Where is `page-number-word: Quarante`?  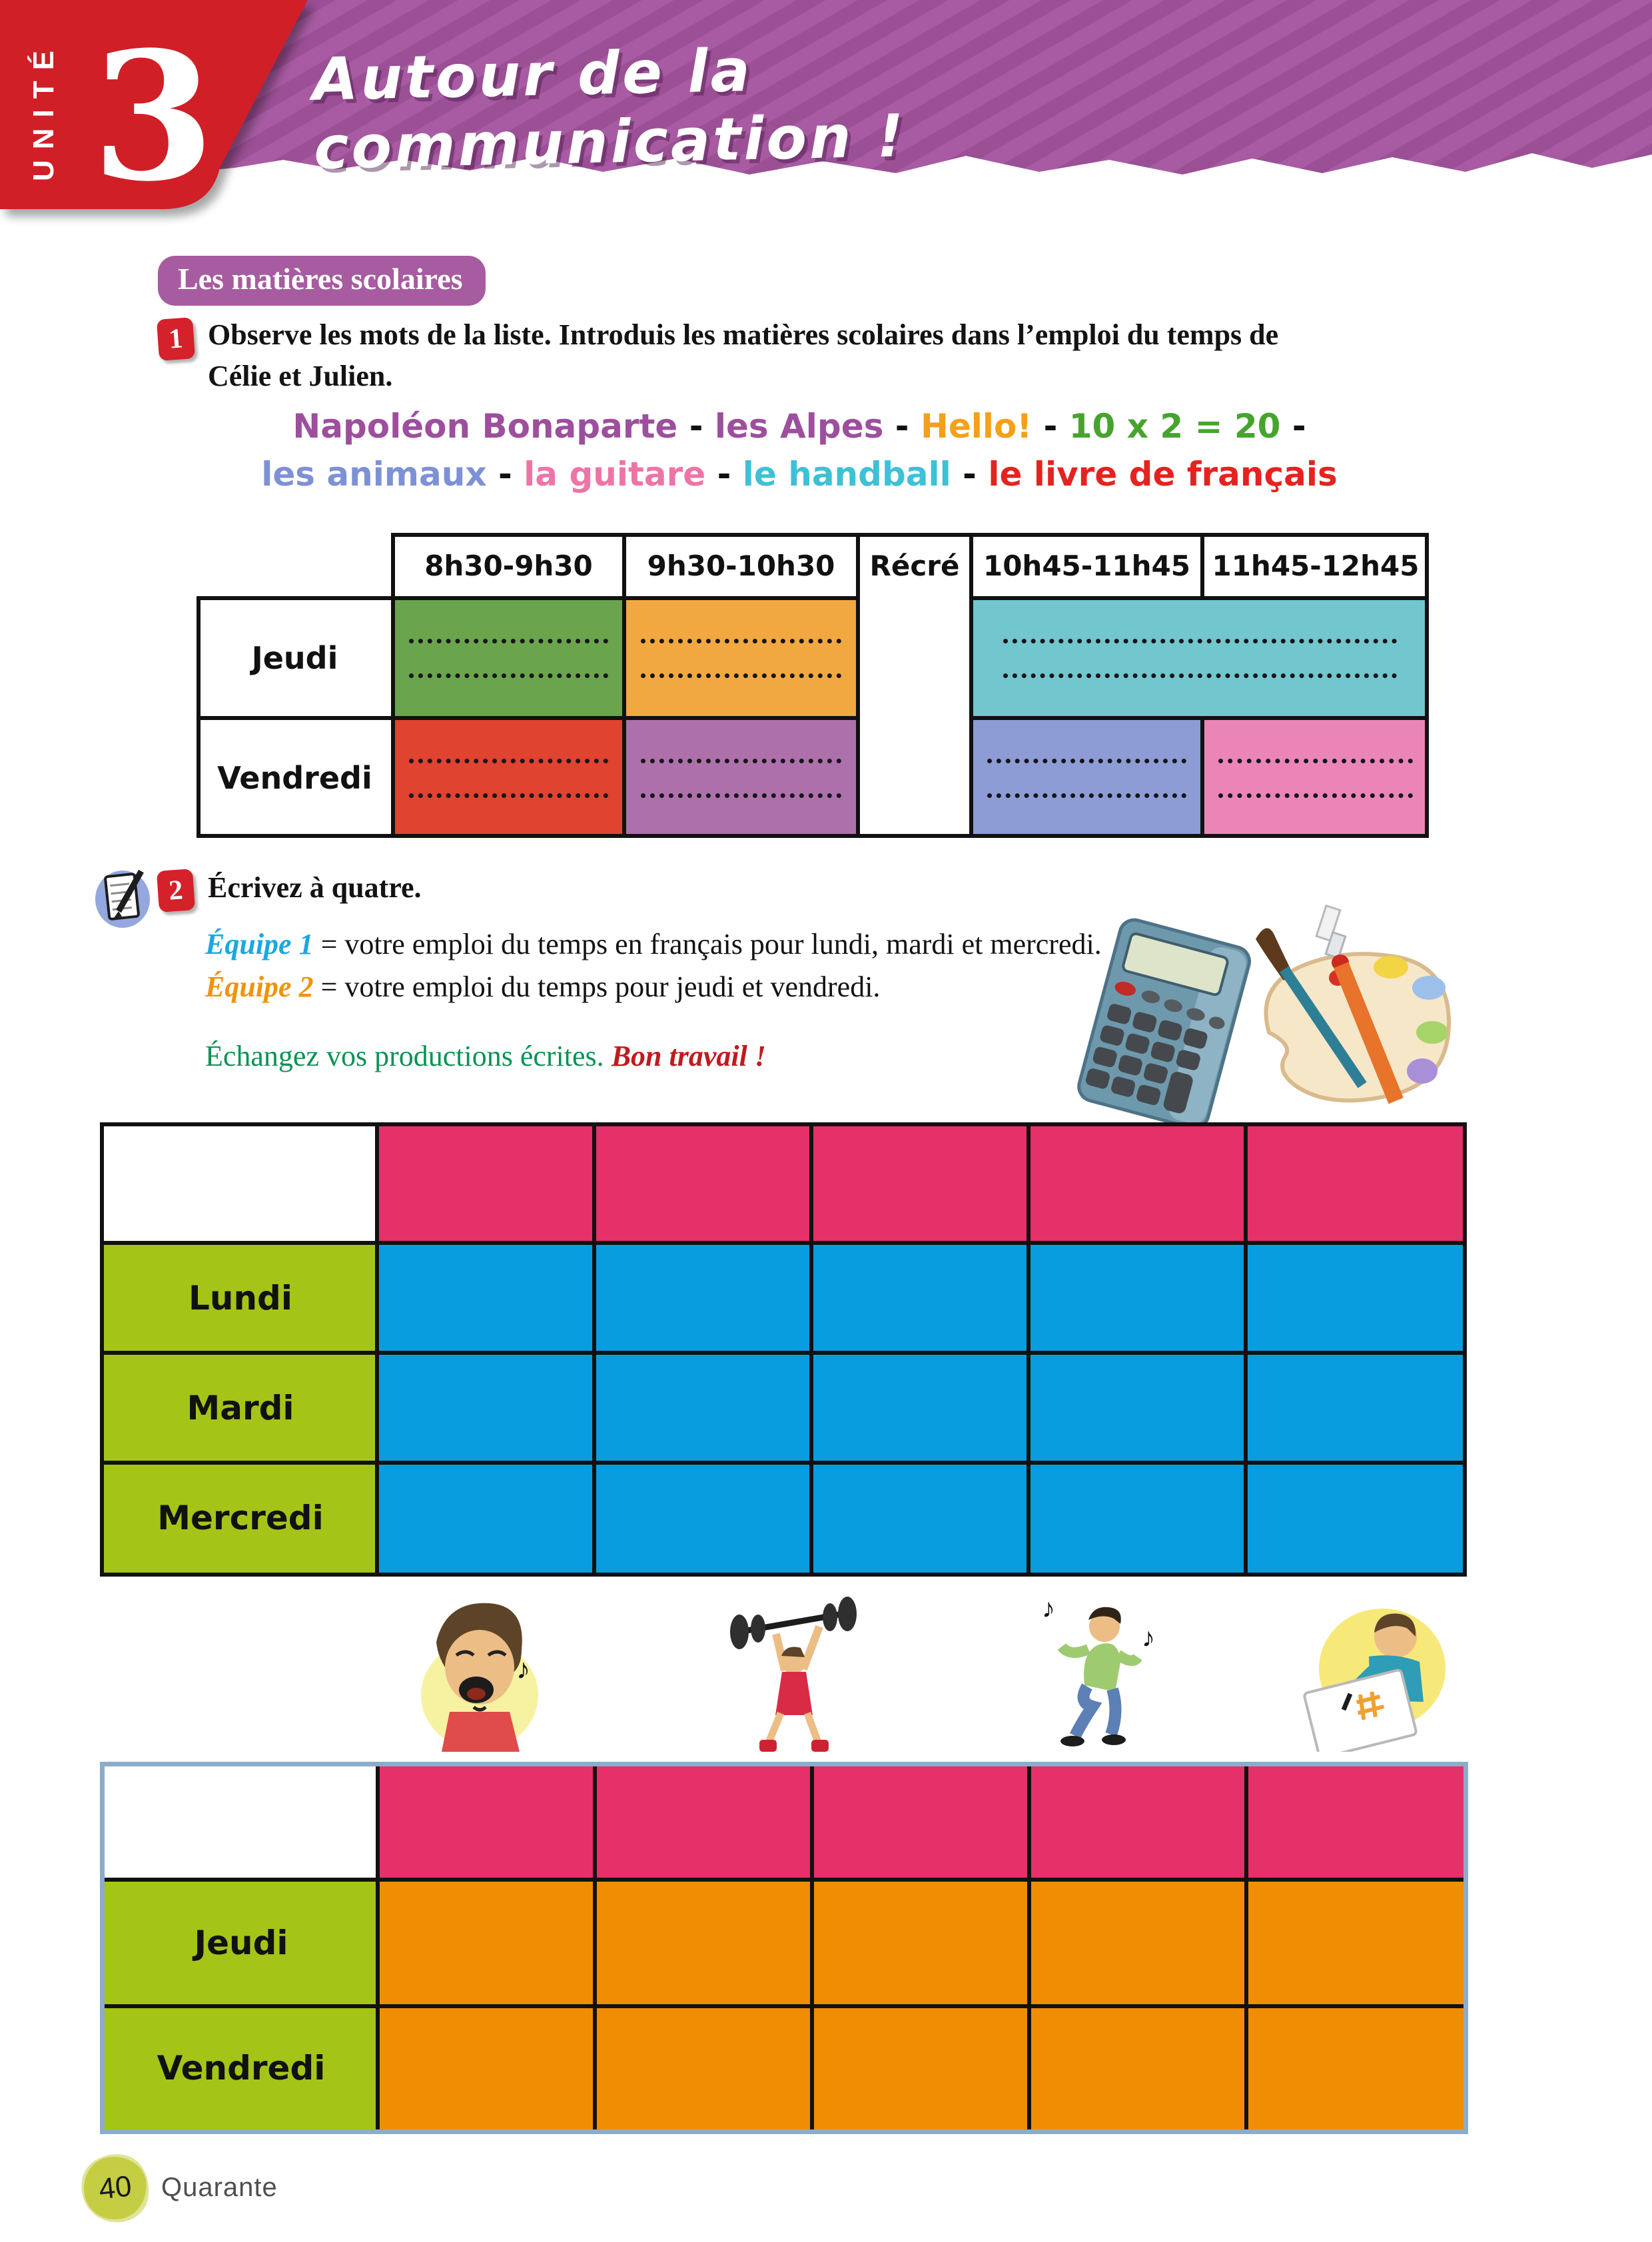 page-number-word: Quarante is located at coordinates (219, 2187).